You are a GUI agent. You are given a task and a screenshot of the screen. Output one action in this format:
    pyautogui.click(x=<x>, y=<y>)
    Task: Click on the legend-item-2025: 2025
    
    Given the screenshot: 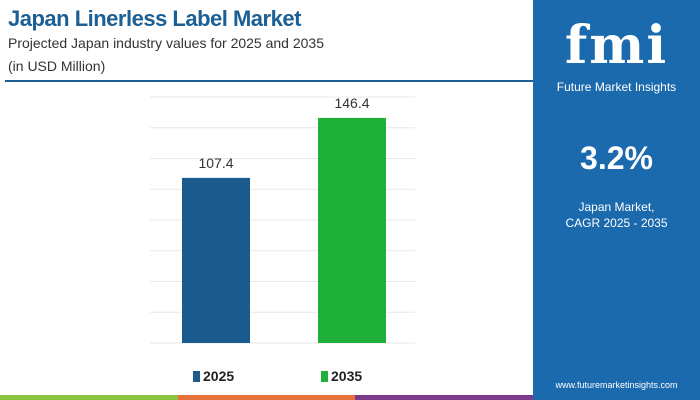 What is the action you would take?
    pyautogui.click(x=213, y=376)
    